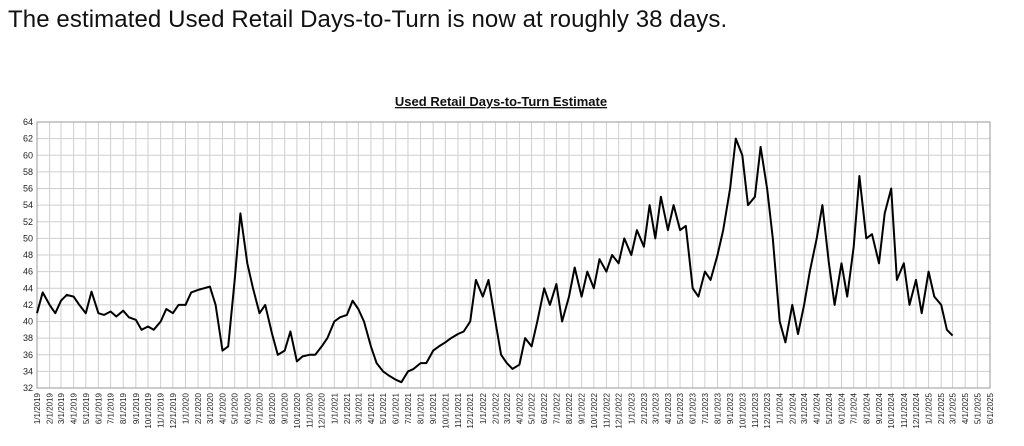 This screenshot has height=446, width=1024. I want to click on x-tick-label: 7/1/2019, so click(111, 408).